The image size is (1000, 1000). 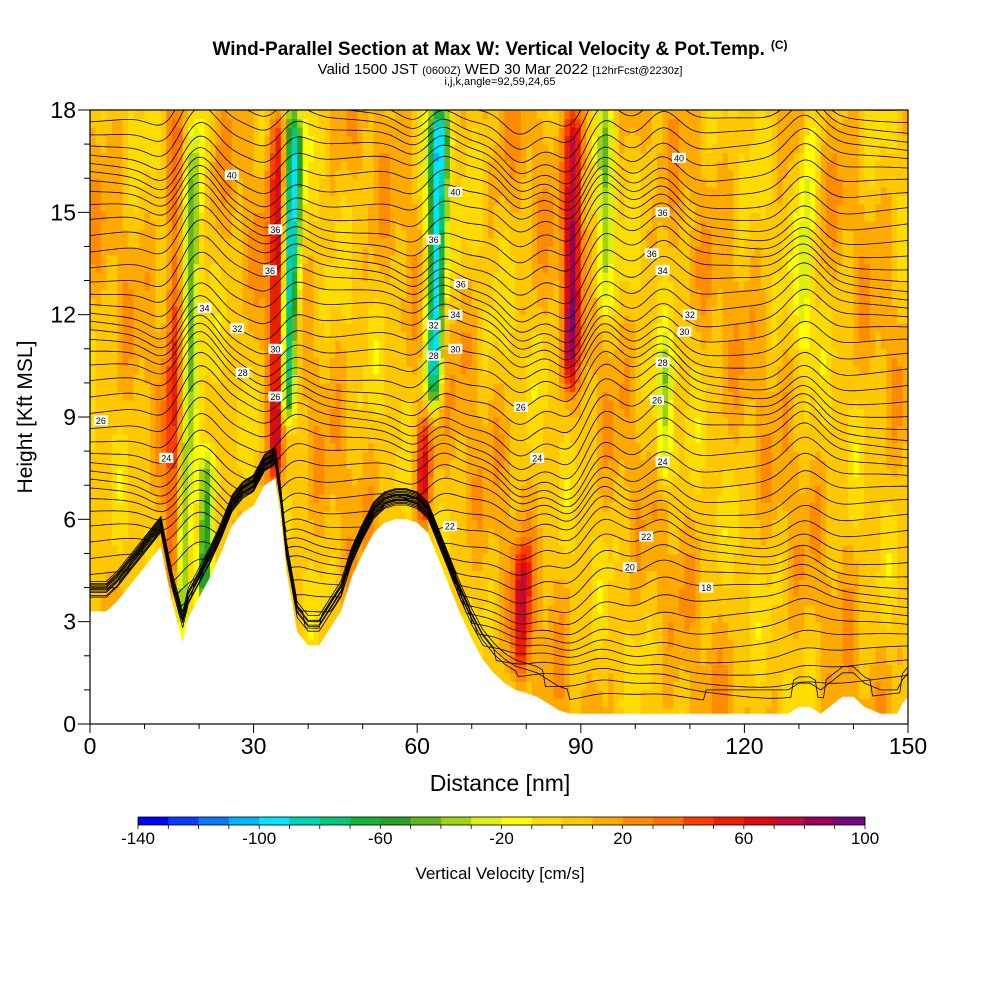 What do you see at coordinates (637, 71) in the screenshot?
I see `subtitle-forecast: [12hrFcst@2230z]` at bounding box center [637, 71].